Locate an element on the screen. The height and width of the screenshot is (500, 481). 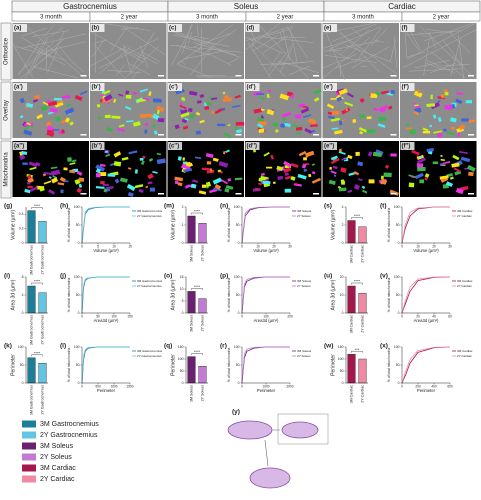
panel-label: (s) is located at coordinates (328, 206).